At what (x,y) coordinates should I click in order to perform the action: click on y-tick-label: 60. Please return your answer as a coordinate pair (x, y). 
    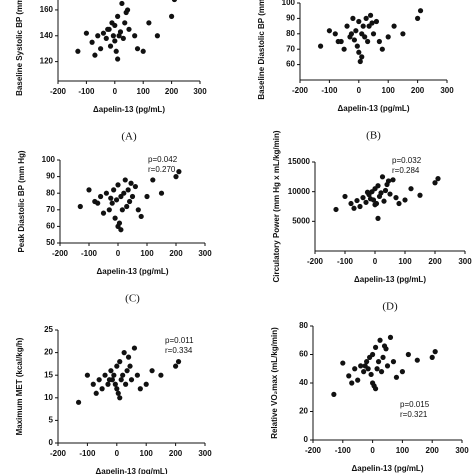
    Looking at the image, I should click on (50, 226).